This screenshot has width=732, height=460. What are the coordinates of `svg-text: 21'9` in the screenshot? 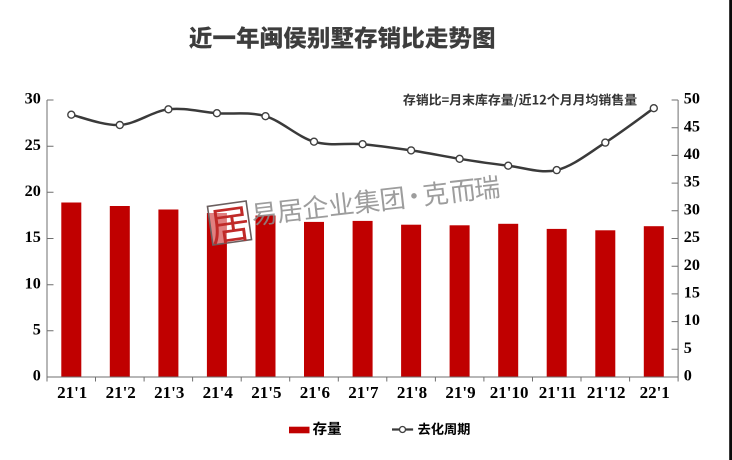 It's located at (460, 392).